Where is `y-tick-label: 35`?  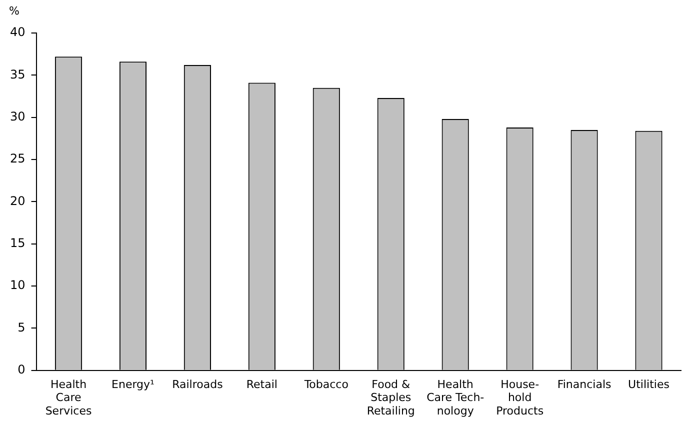 y-tick-label: 35 is located at coordinates (18, 74).